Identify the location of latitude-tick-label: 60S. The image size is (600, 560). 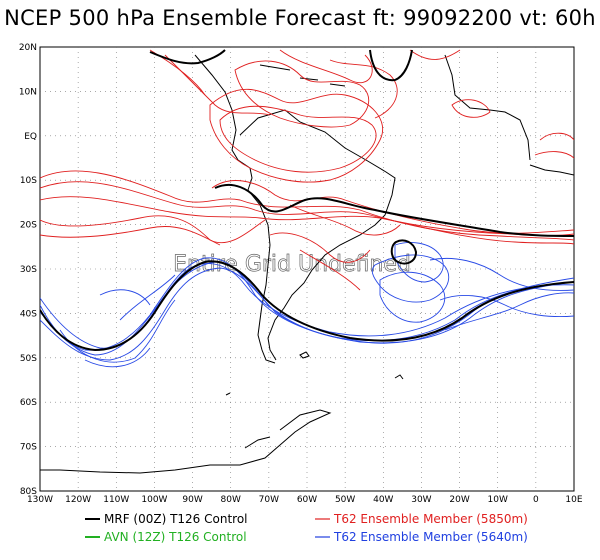
(28, 403).